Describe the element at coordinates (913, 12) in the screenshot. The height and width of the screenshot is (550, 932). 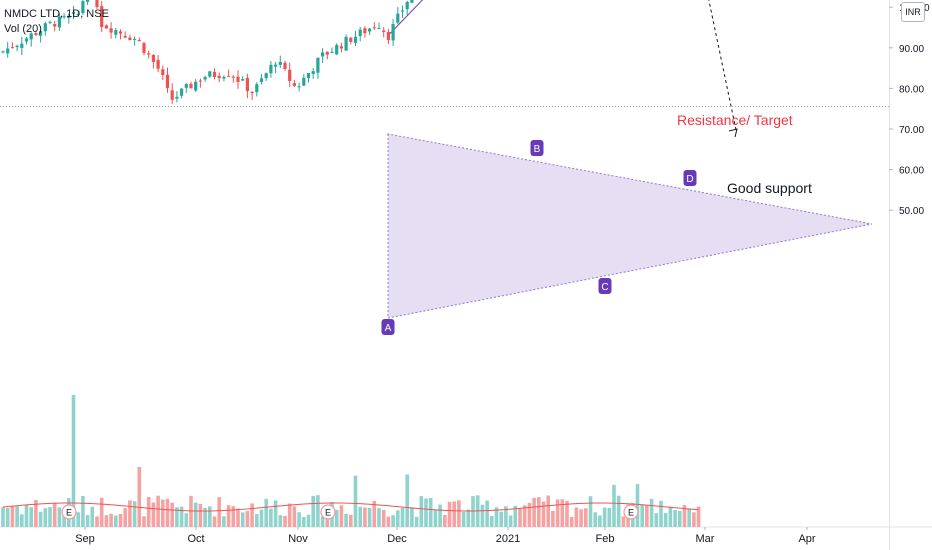
I see `currency-badge: INR` at that location.